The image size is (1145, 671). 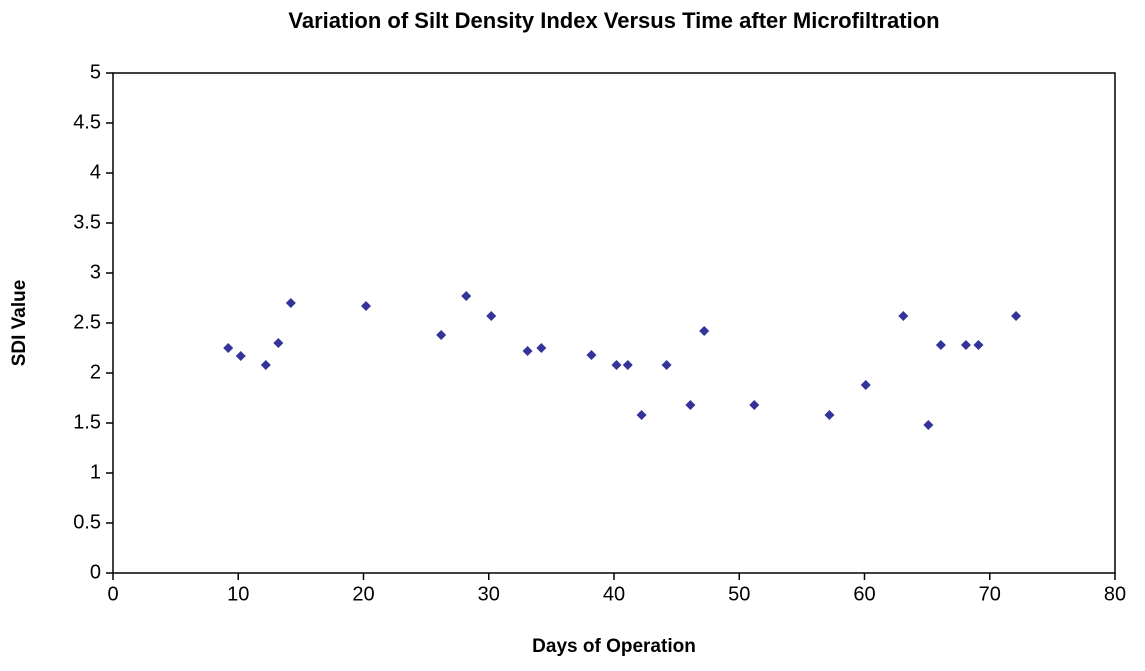 I want to click on x-tick-label: 0, so click(x=112, y=594).